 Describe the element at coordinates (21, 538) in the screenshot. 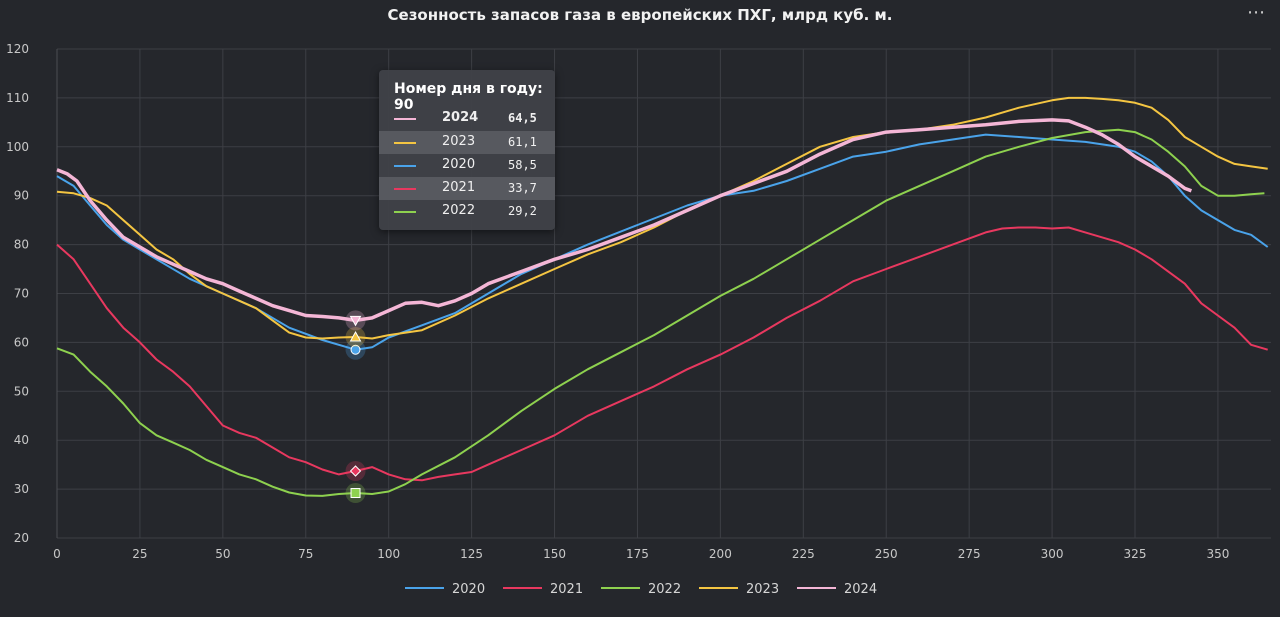

I see `y-tick-label: 20` at that location.